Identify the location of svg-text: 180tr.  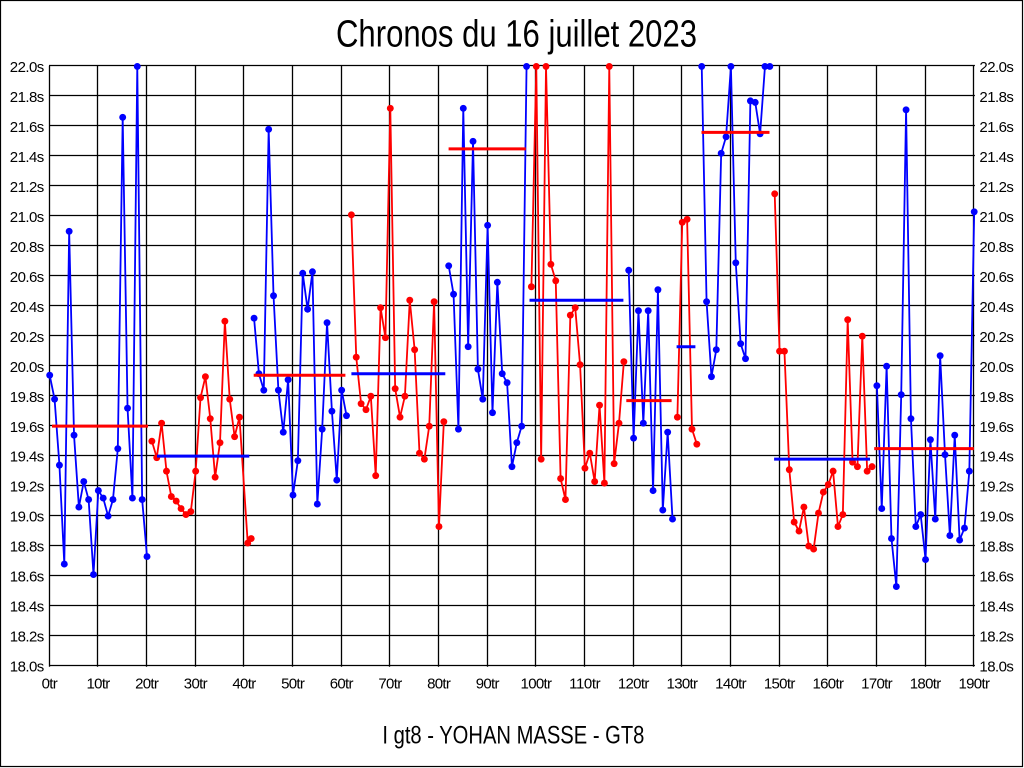
(926, 683).